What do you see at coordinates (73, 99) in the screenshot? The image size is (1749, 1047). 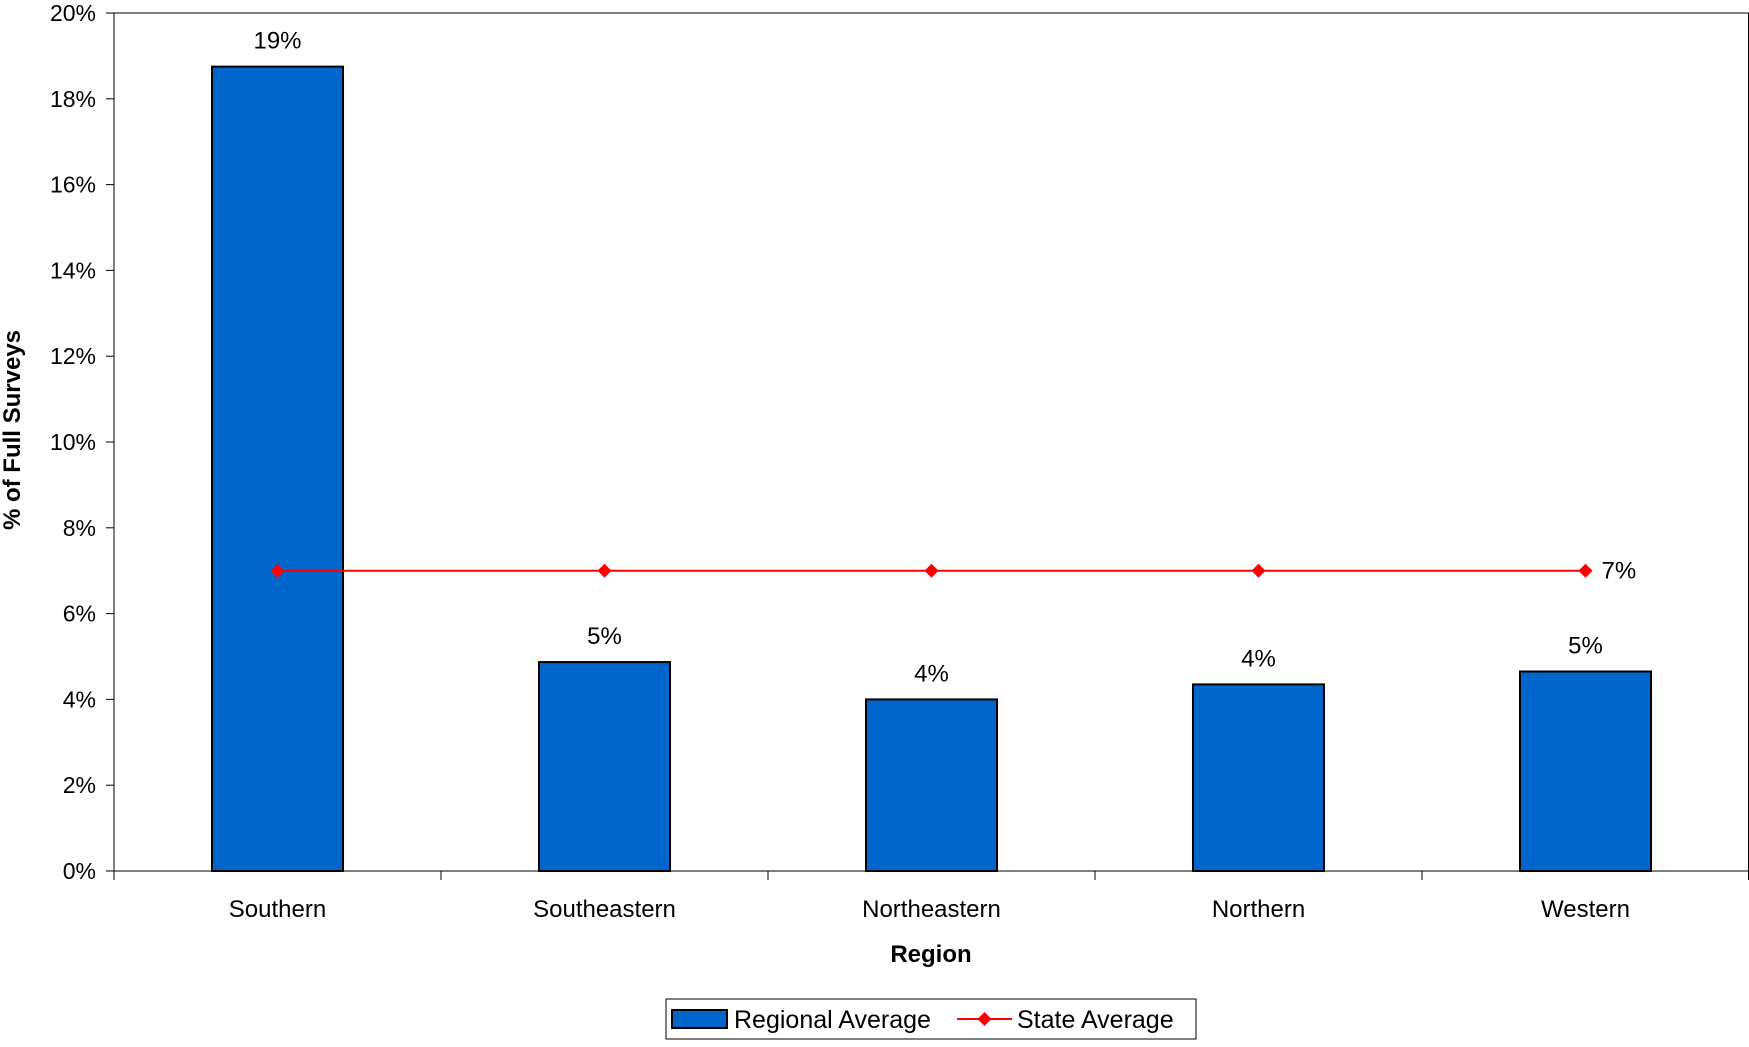 I see `y-tick-label: 18%` at bounding box center [73, 99].